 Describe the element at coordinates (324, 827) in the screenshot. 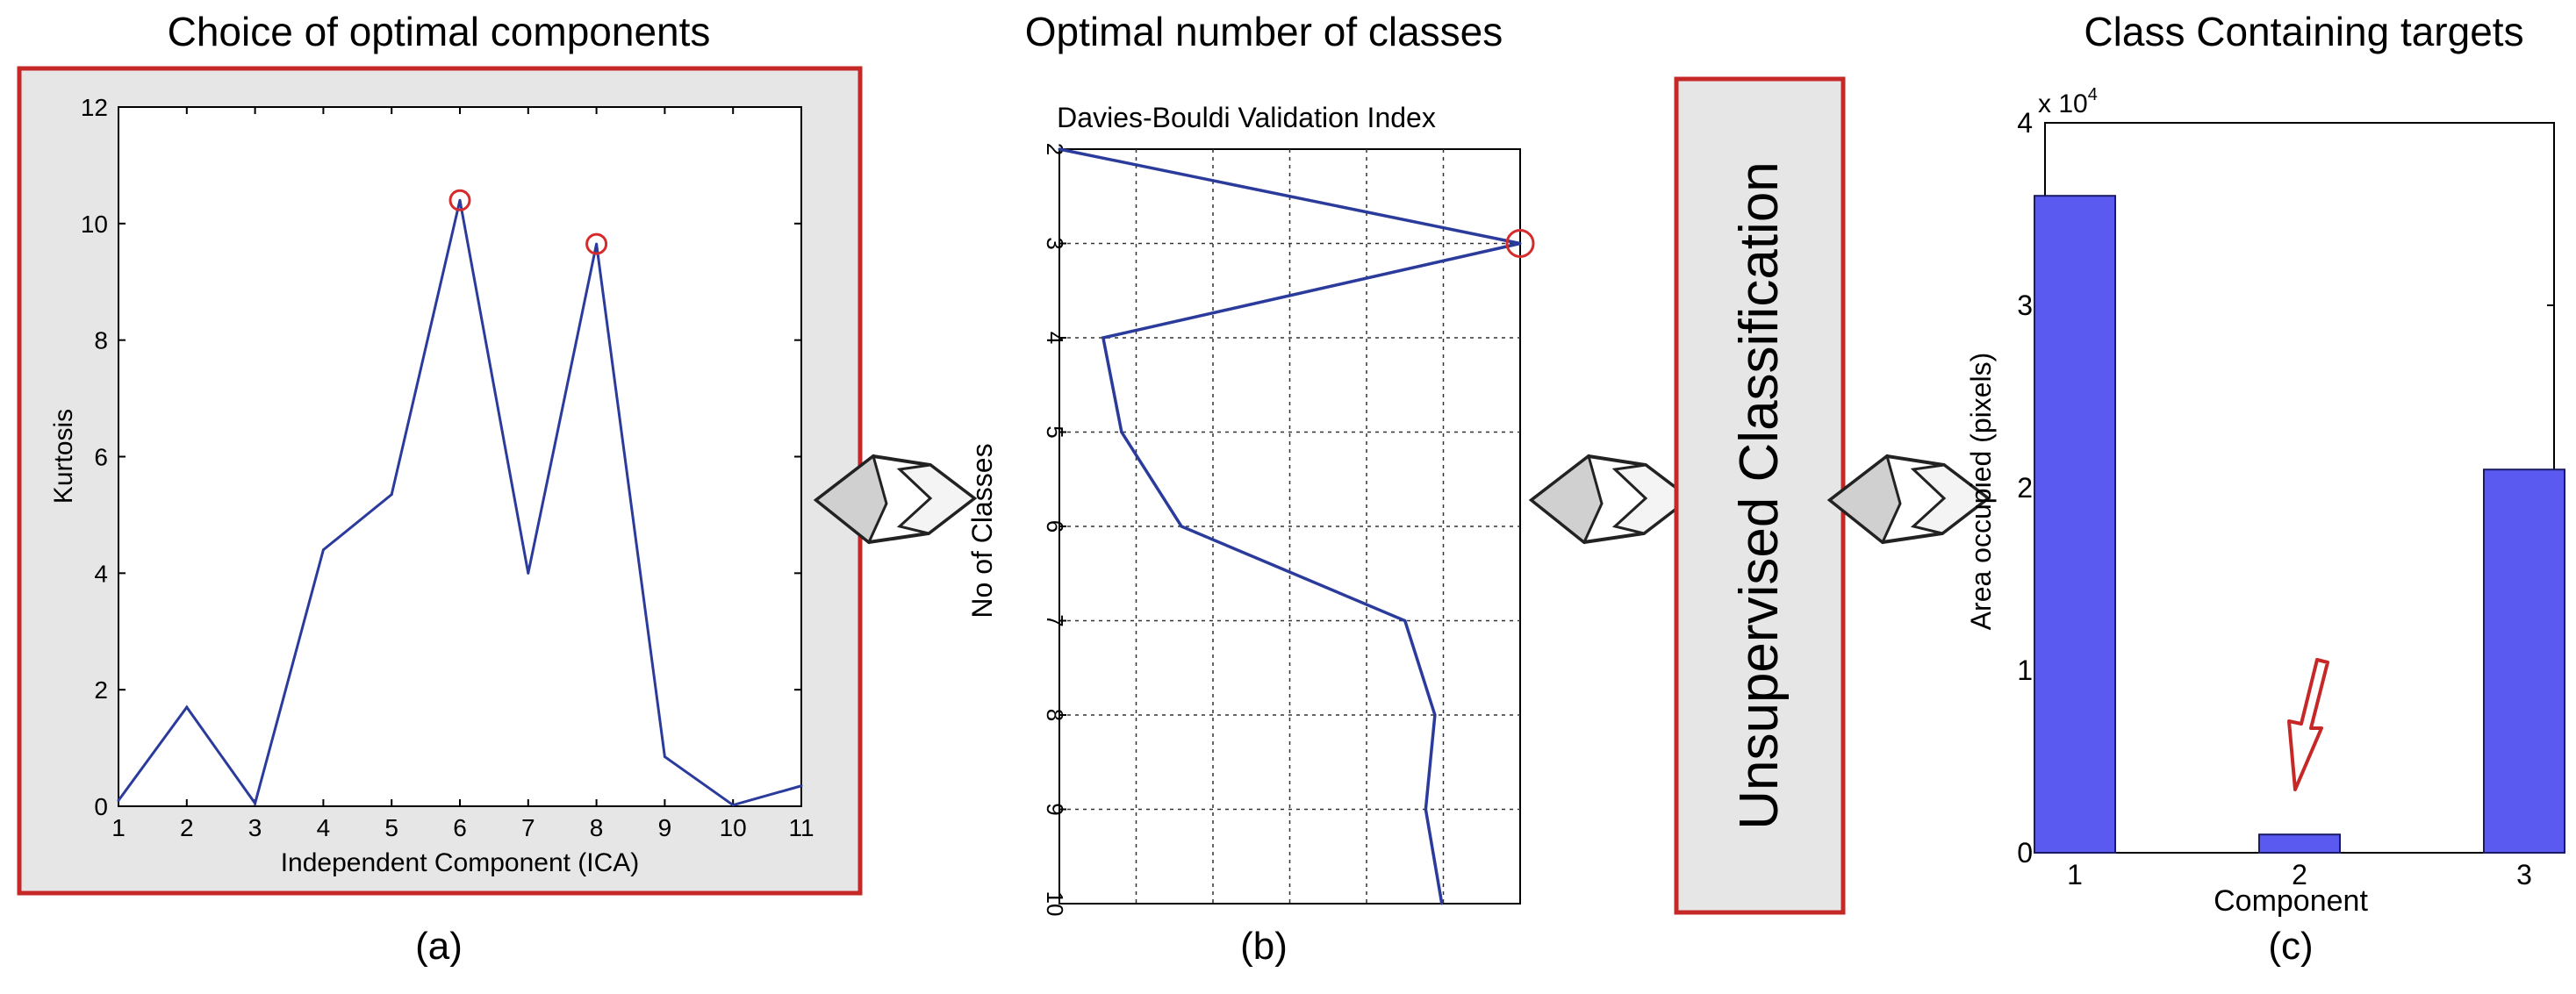

I see `x-tick-label: 4` at that location.